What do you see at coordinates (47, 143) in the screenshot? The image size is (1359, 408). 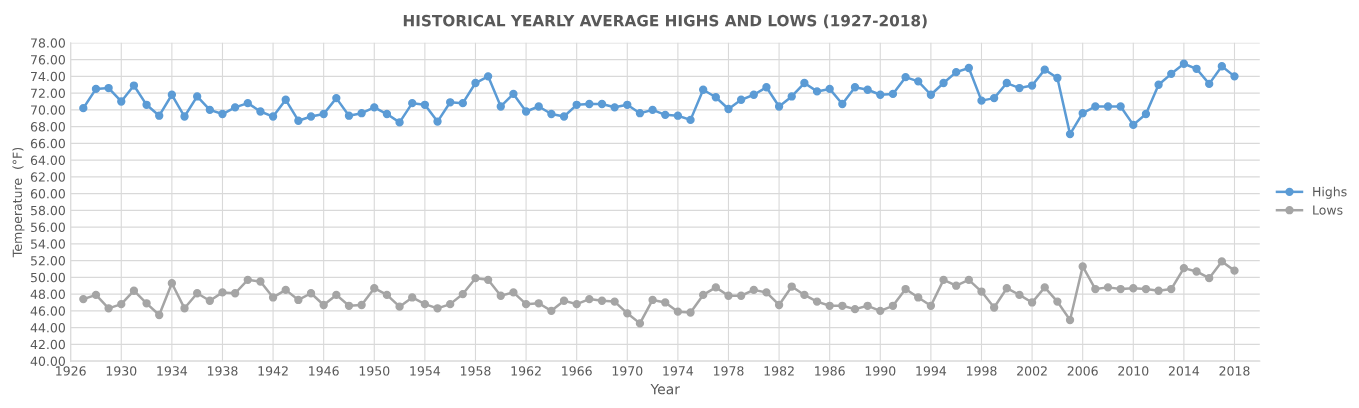 I see `y-tick-label: 66.00` at bounding box center [47, 143].